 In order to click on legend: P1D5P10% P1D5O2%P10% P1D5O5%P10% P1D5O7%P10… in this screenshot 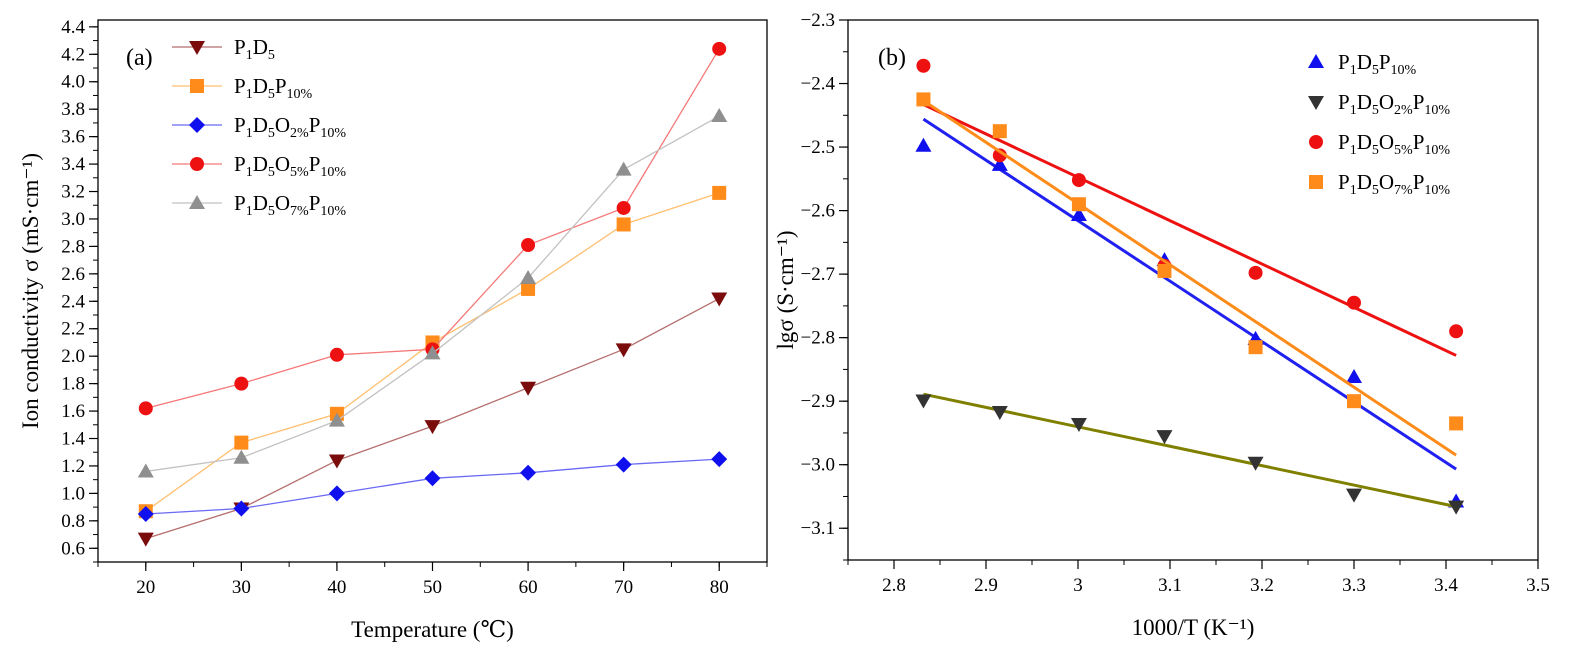, I will do `click(1379, 124)`.